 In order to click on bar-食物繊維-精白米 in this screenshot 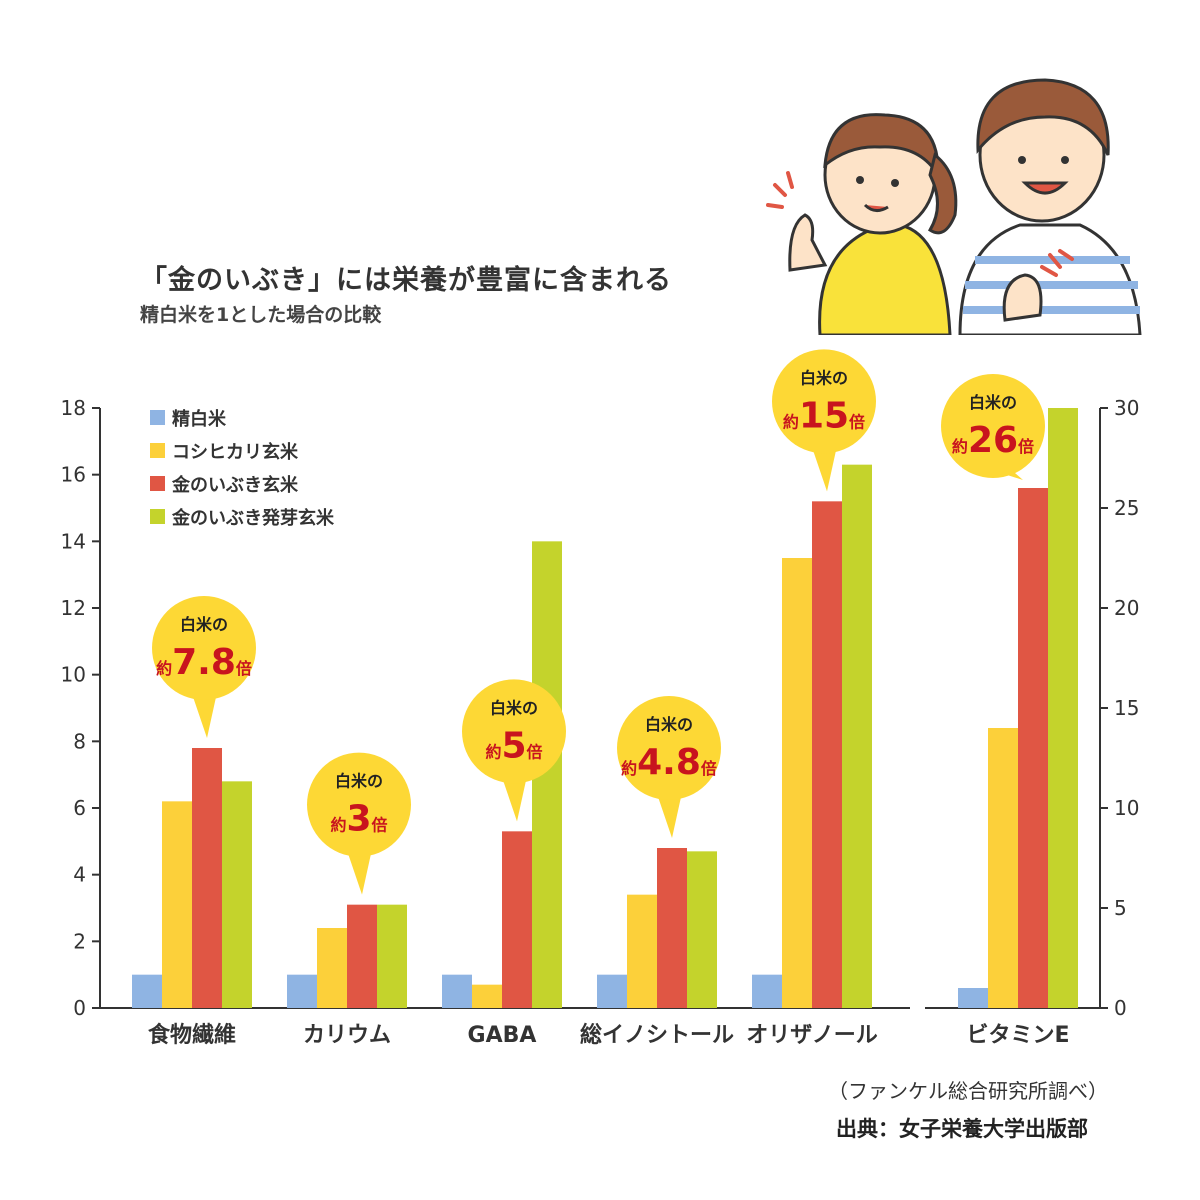, I will do `click(147, 991)`.